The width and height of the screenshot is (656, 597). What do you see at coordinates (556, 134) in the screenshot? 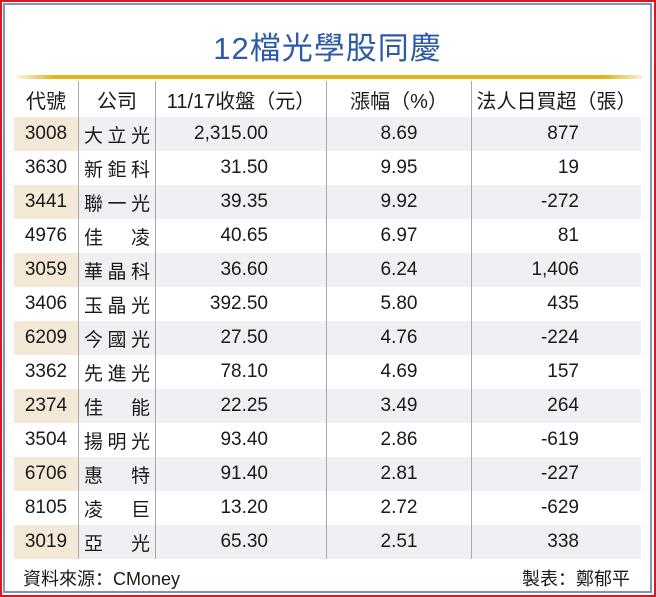
I see `net-buy: 877` at bounding box center [556, 134].